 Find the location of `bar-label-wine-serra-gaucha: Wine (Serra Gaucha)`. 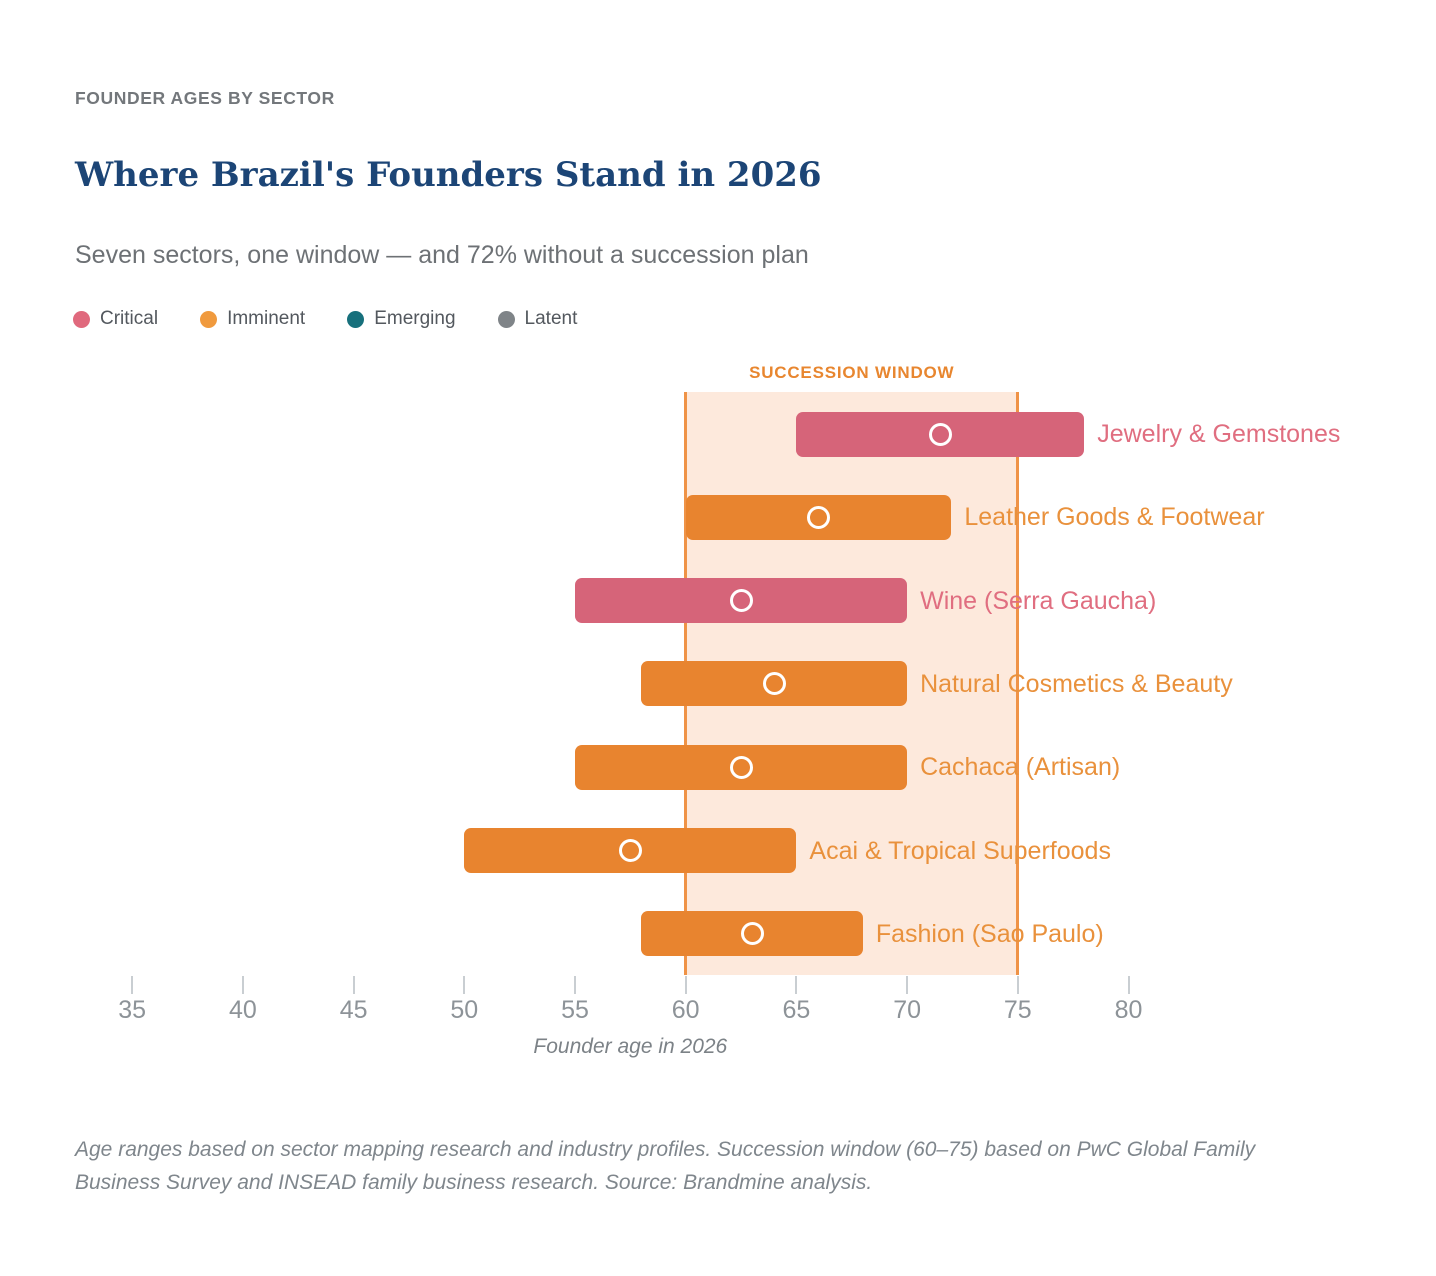

bar-label-wine-serra-gaucha: Wine (Serra Gaucha) is located at coordinates (1038, 600).